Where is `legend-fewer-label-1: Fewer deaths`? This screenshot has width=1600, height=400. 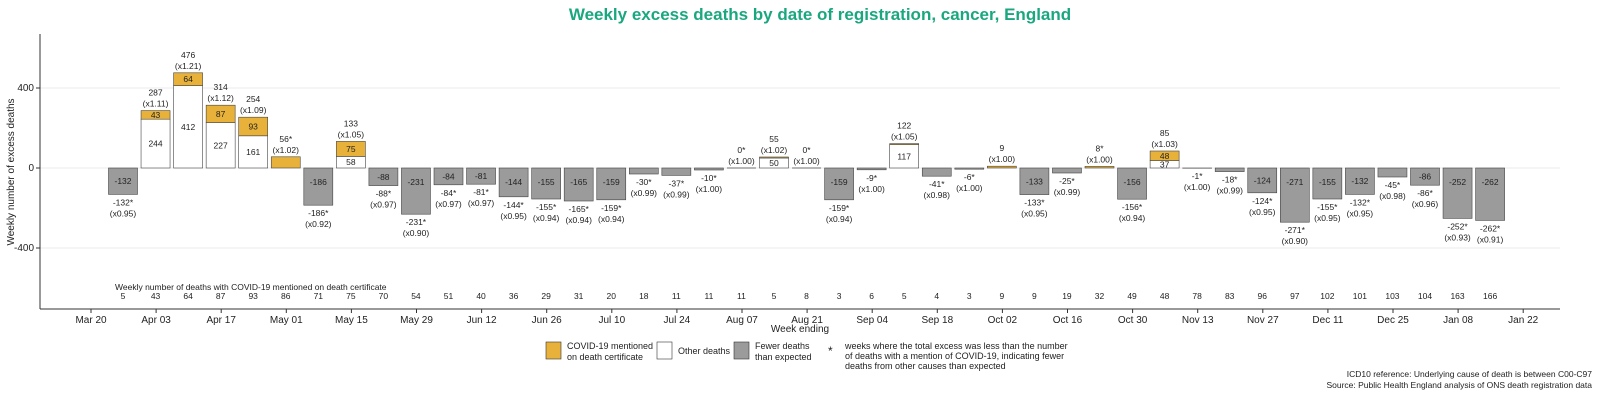
legend-fewer-label-1: Fewer deaths is located at coordinates (782, 346).